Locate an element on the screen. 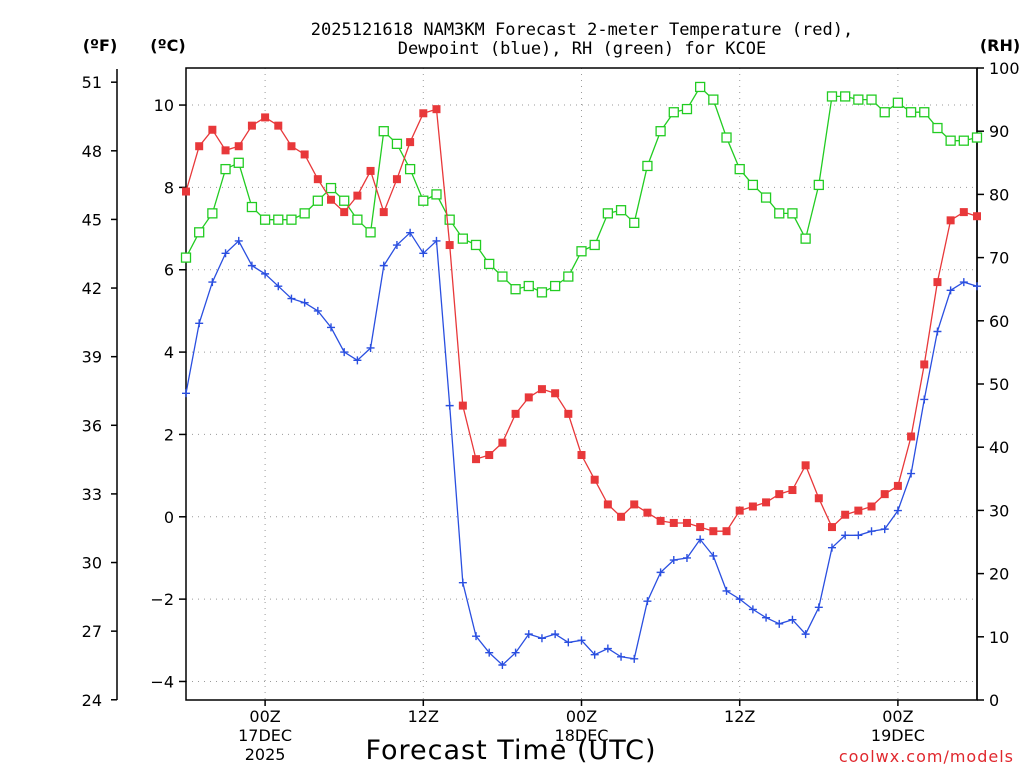 The width and height of the screenshot is (1024, 768). fahrenheit-unit-label: (ºF) is located at coordinates (100, 45).